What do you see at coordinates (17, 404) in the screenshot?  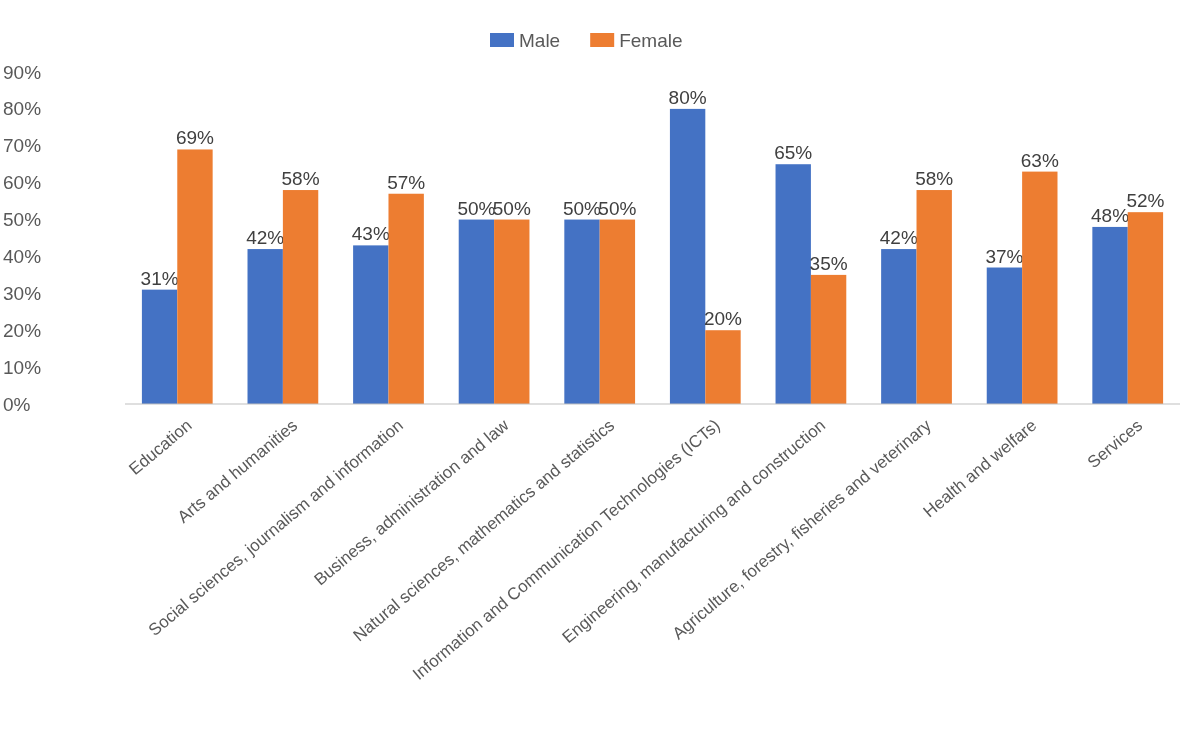 I see `y-tick-label: 0%` at bounding box center [17, 404].